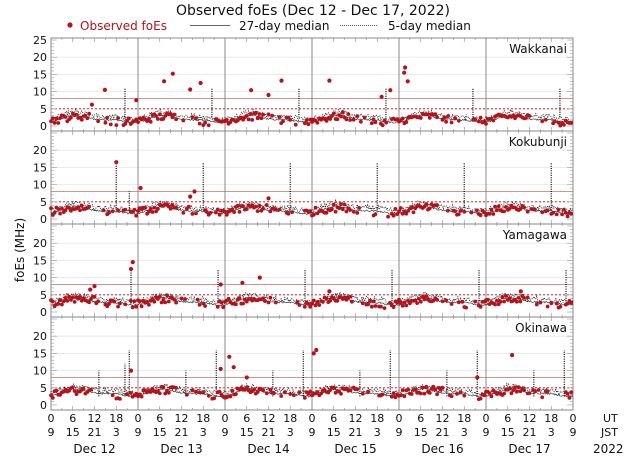 The width and height of the screenshot is (640, 457). What do you see at coordinates (20, 250) in the screenshot?
I see `y-axis-label: foEs (MHz)` at bounding box center [20, 250].